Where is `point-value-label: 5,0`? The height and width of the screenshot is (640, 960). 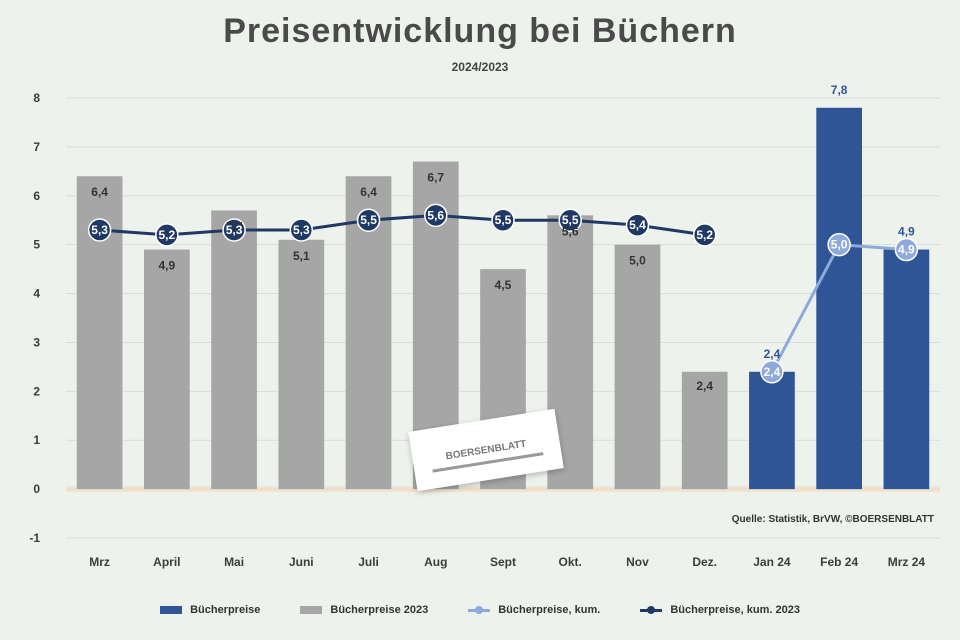
point-value-label: 5,0 is located at coordinates (839, 245).